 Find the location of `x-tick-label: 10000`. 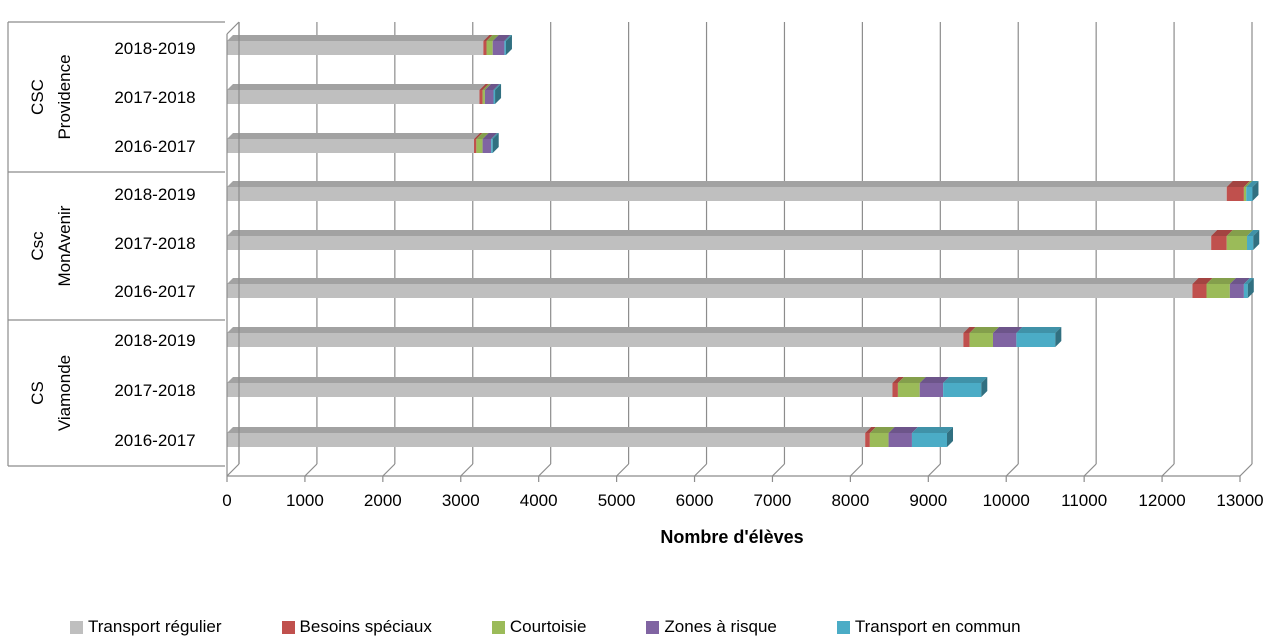

x-tick-label: 10000 is located at coordinates (1006, 500).